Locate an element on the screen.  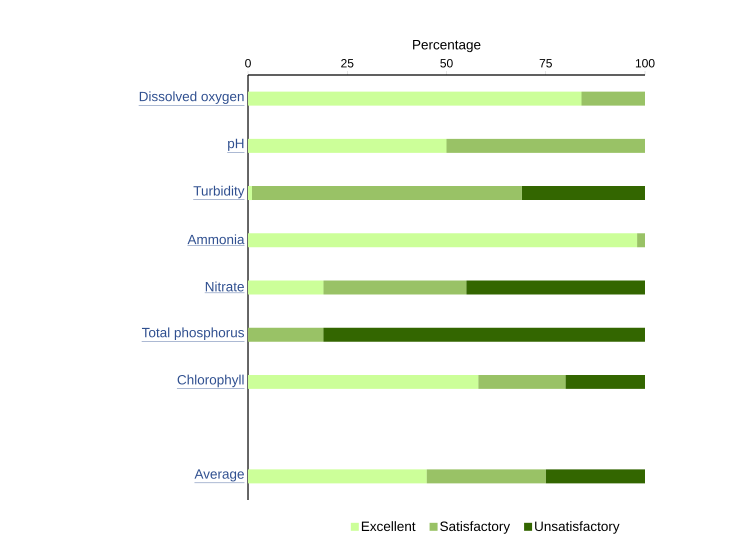
y-tick-label: Dissolved oxygen is located at coordinates (192, 97).